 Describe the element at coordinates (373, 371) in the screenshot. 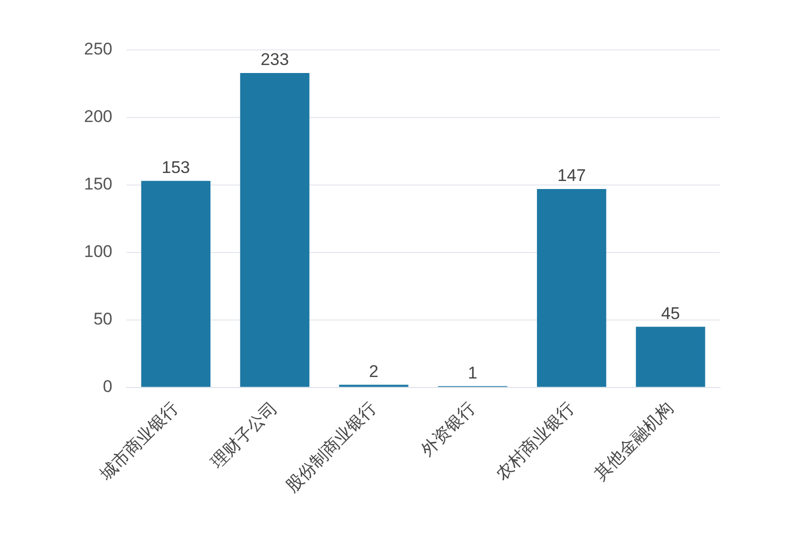

I see `data-label: 2` at that location.